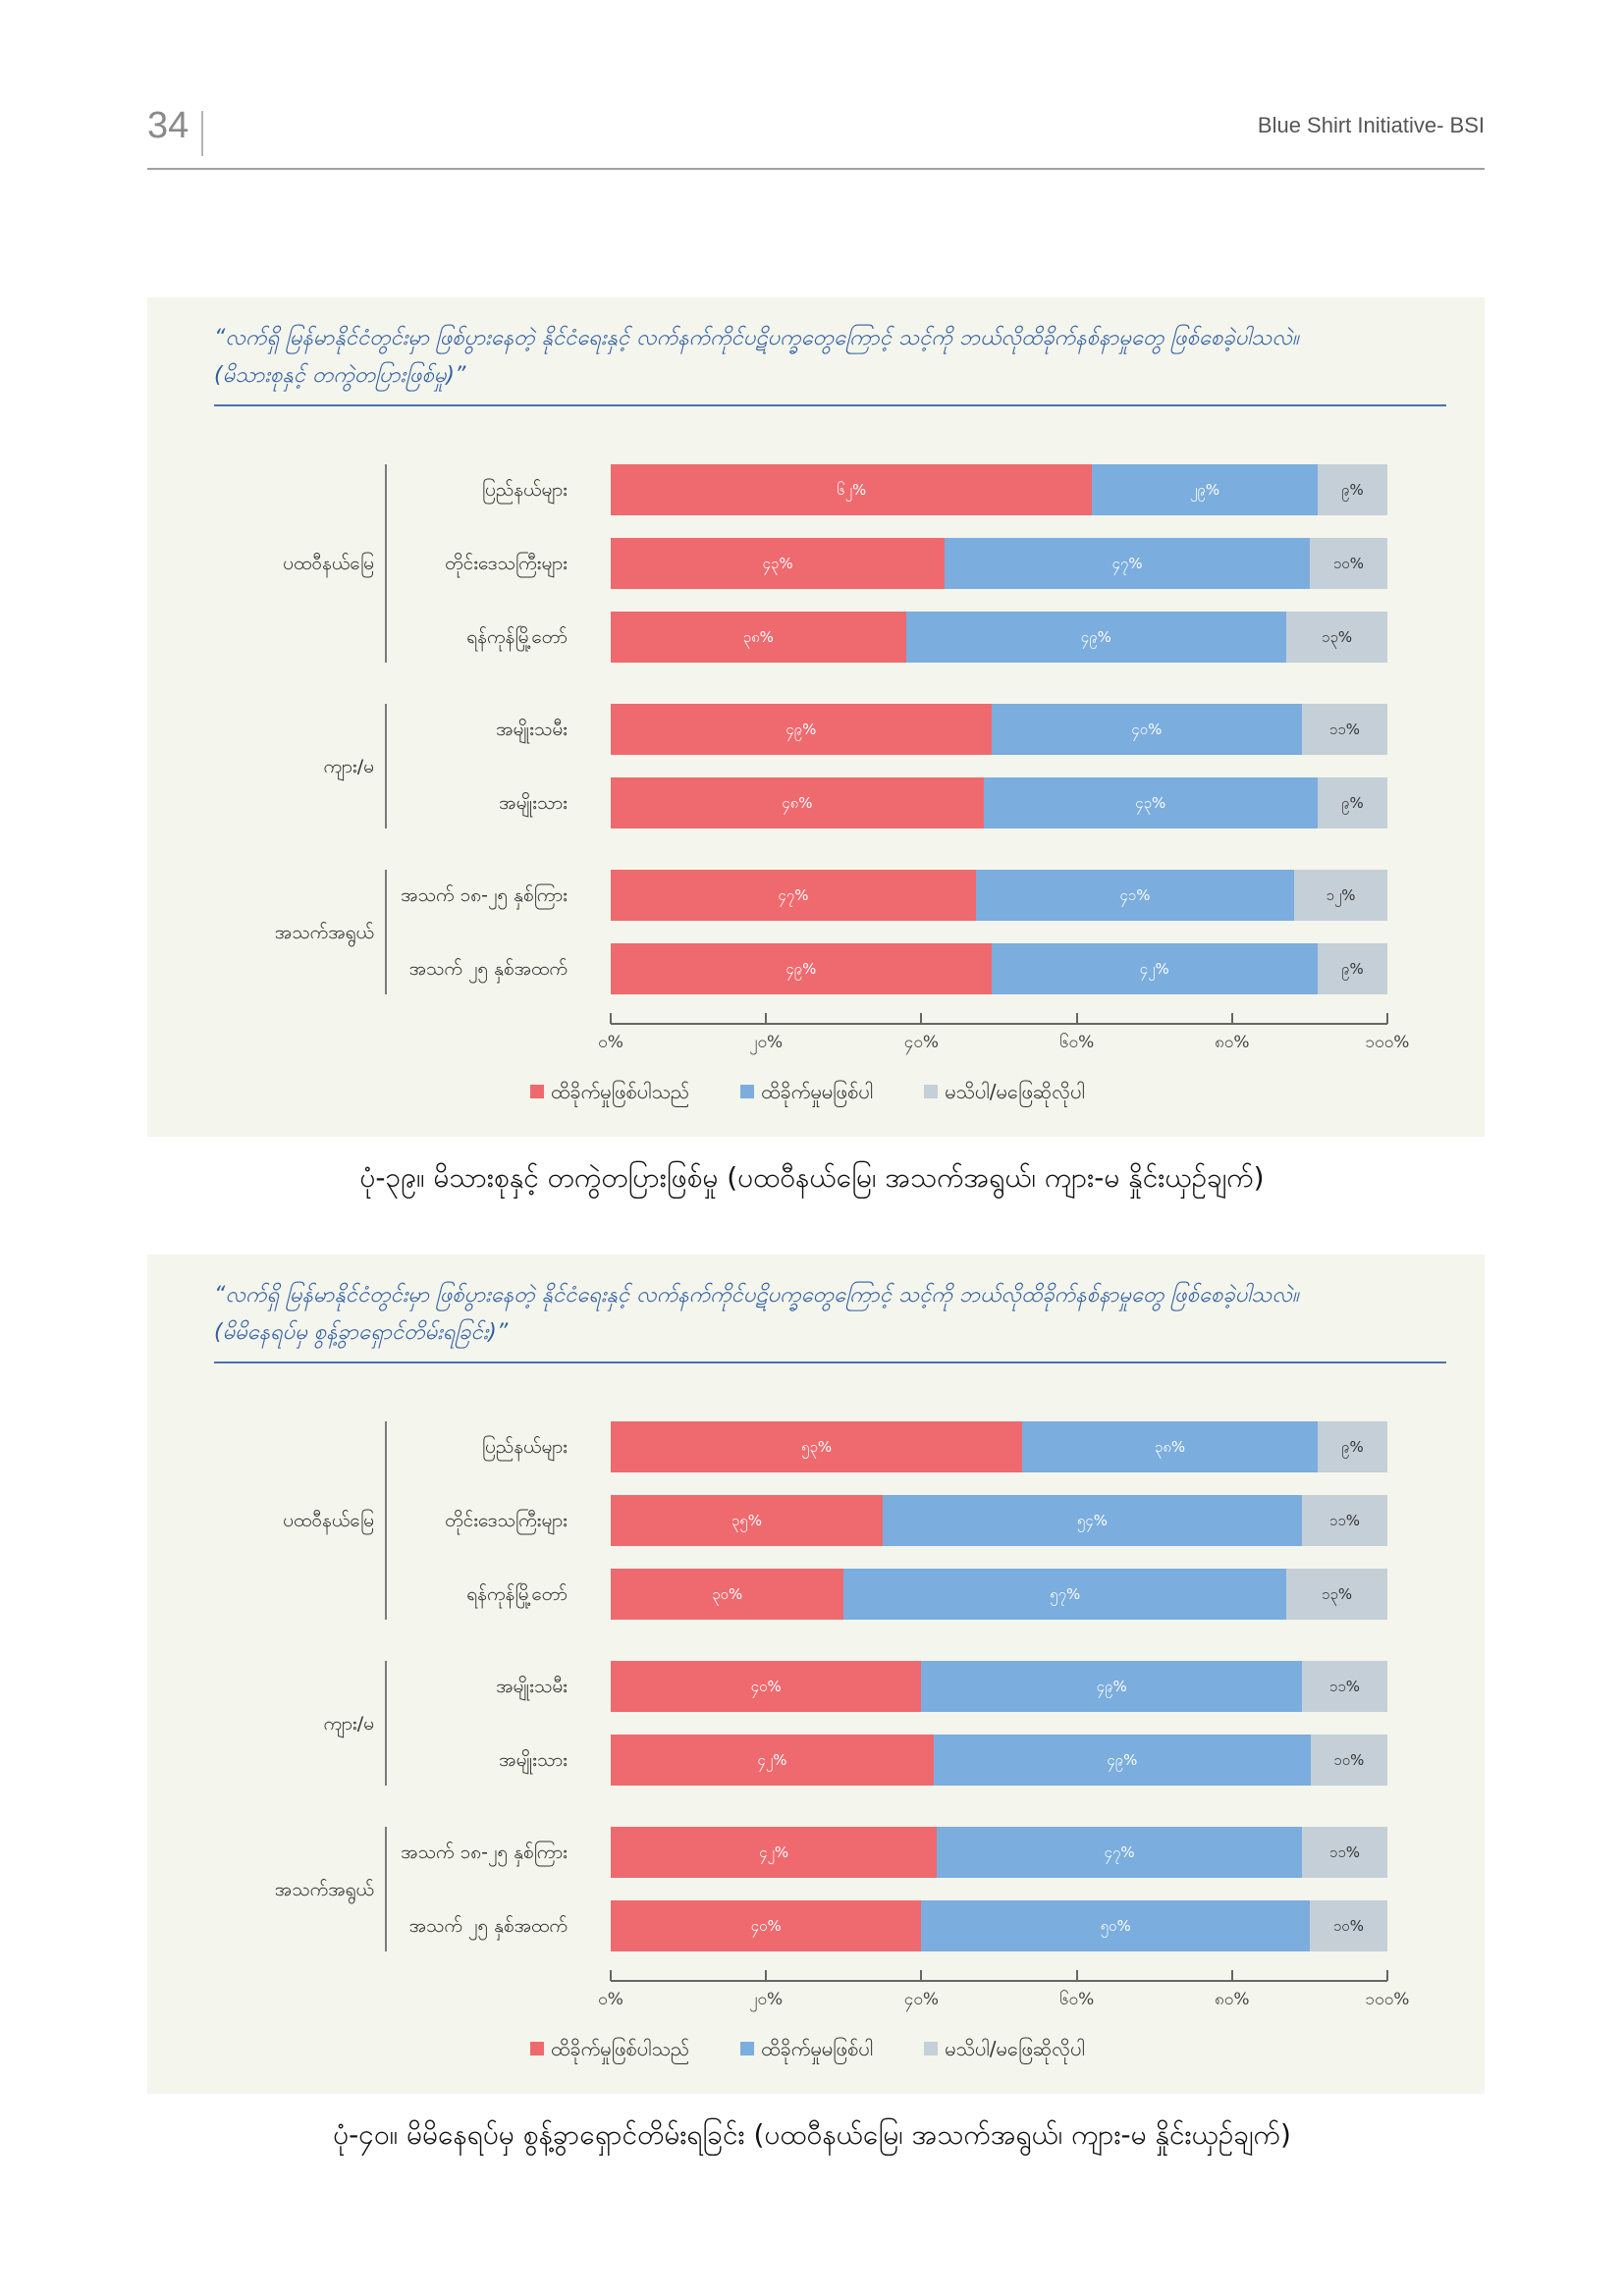 This screenshot has width=1624, height=2296. What do you see at coordinates (797, 802) in the screenshot?
I see `bar-segment: ၄၈%` at bounding box center [797, 802].